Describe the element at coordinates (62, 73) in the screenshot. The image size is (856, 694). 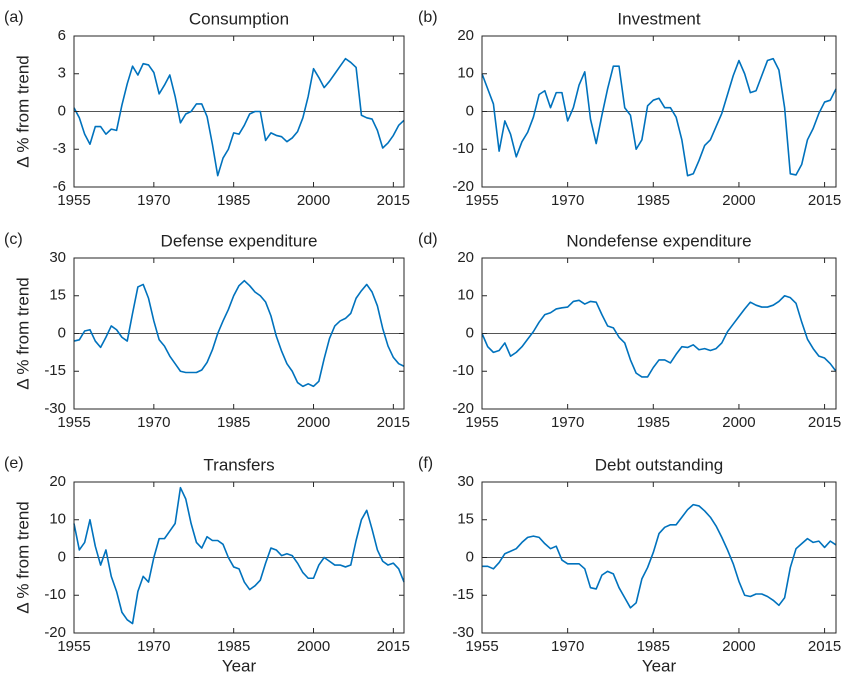
I see `y-tick-label: 3` at that location.